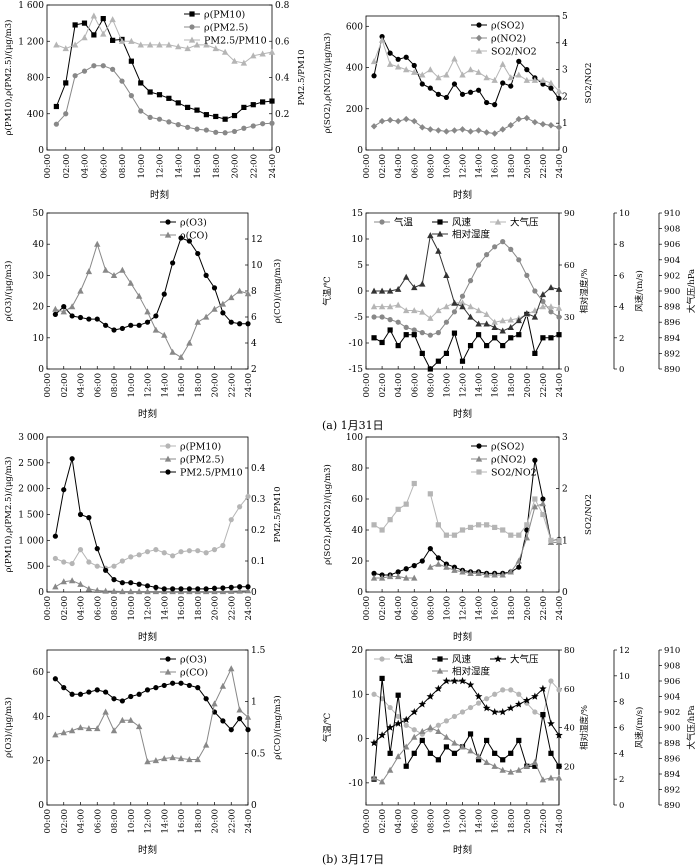 Image resolution: width=700 pixels, height=867 pixels. What do you see at coordinates (258, 754) in the screenshot?
I see `y-right-tick-label: 0.5` at bounding box center [258, 754].